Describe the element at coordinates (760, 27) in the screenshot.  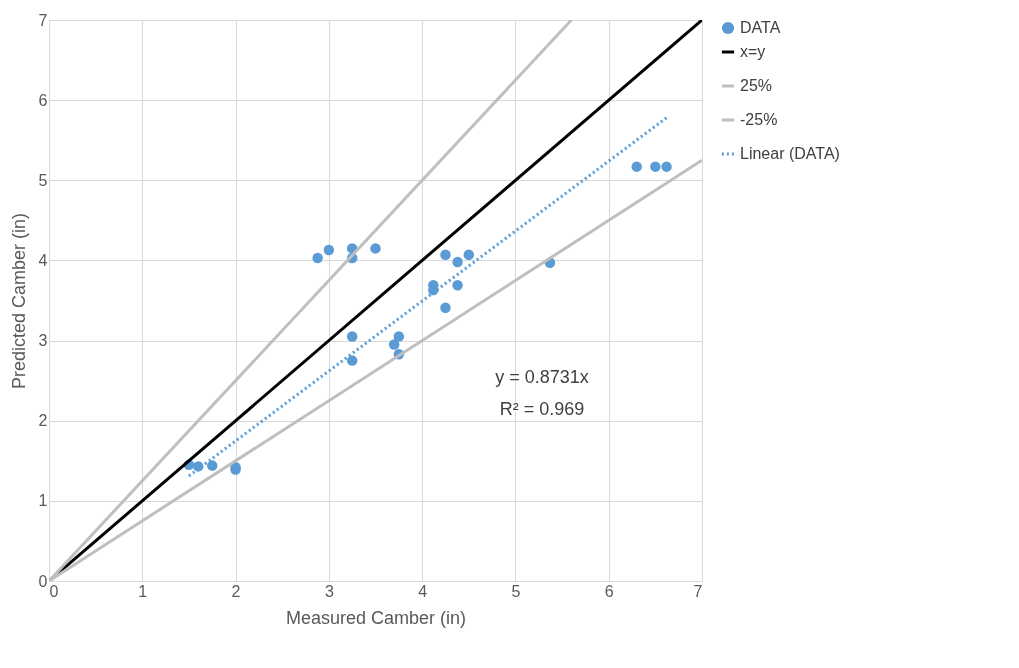
I see `legend-label: DATA` at that location.